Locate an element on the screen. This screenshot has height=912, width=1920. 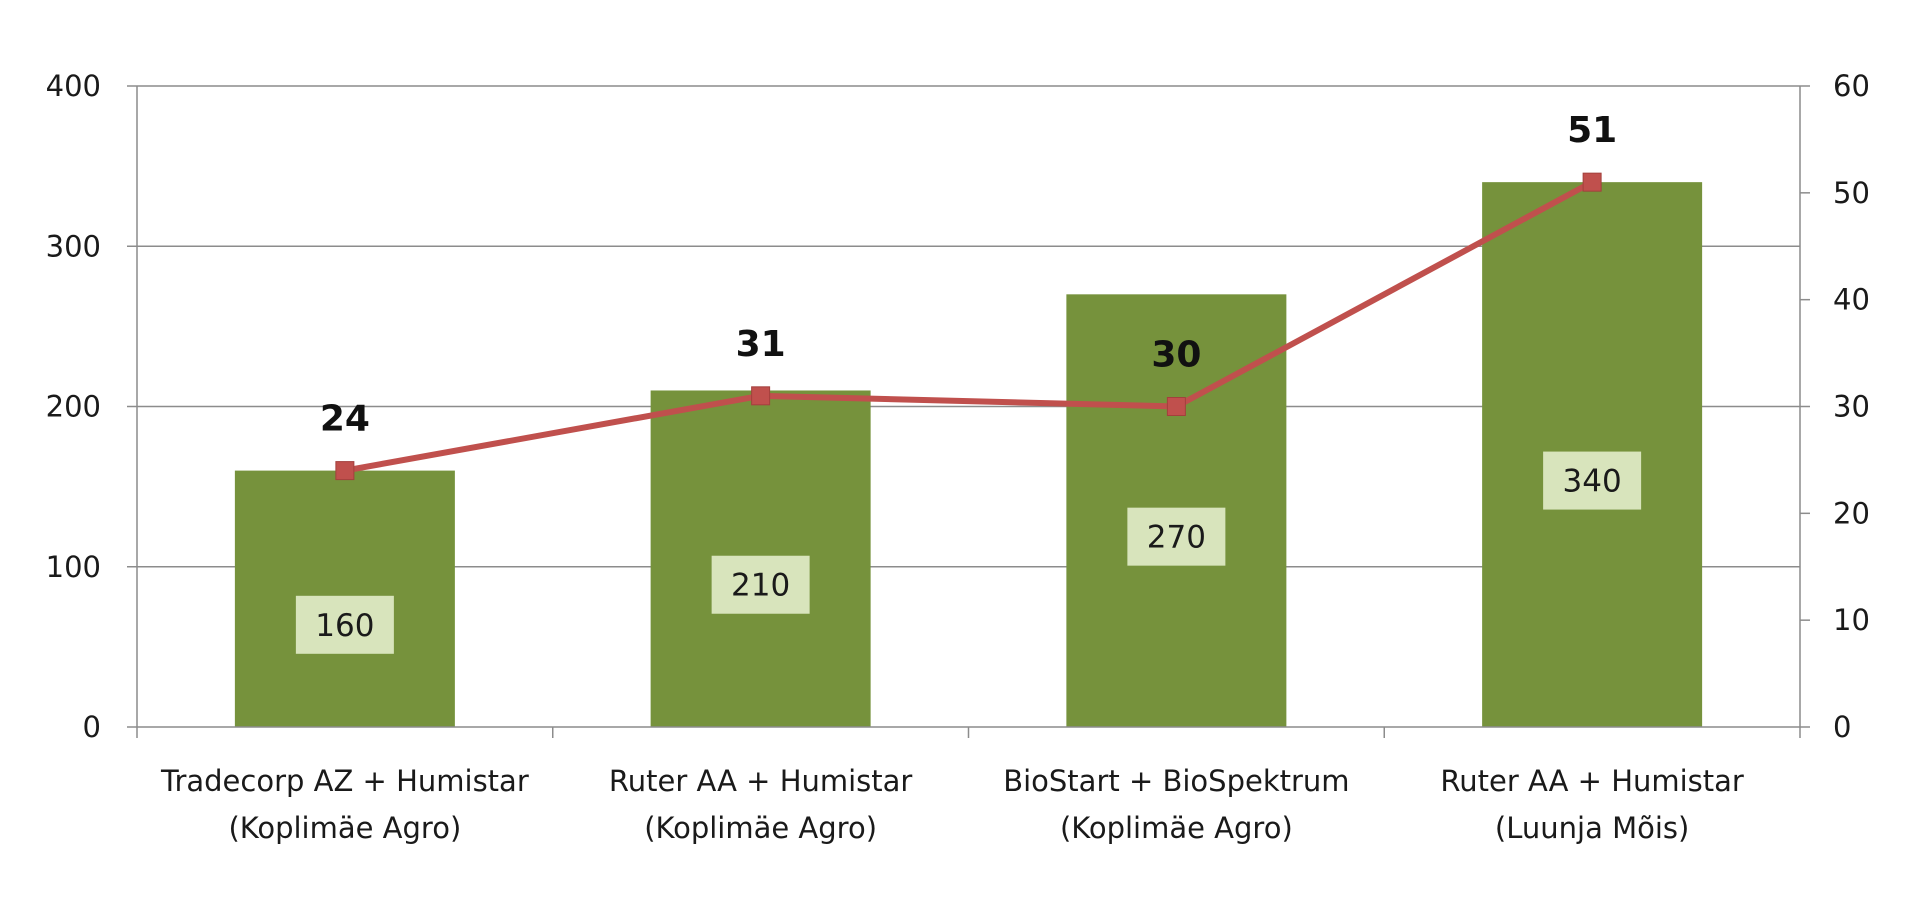
bar-data-label: 340 is located at coordinates (1592, 482).